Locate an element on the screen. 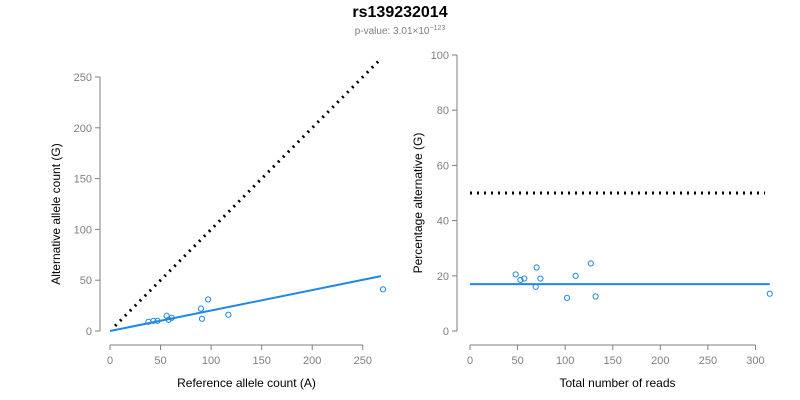  chart-subtitle: p-value: 3.01×10−123 is located at coordinates (400, 31).